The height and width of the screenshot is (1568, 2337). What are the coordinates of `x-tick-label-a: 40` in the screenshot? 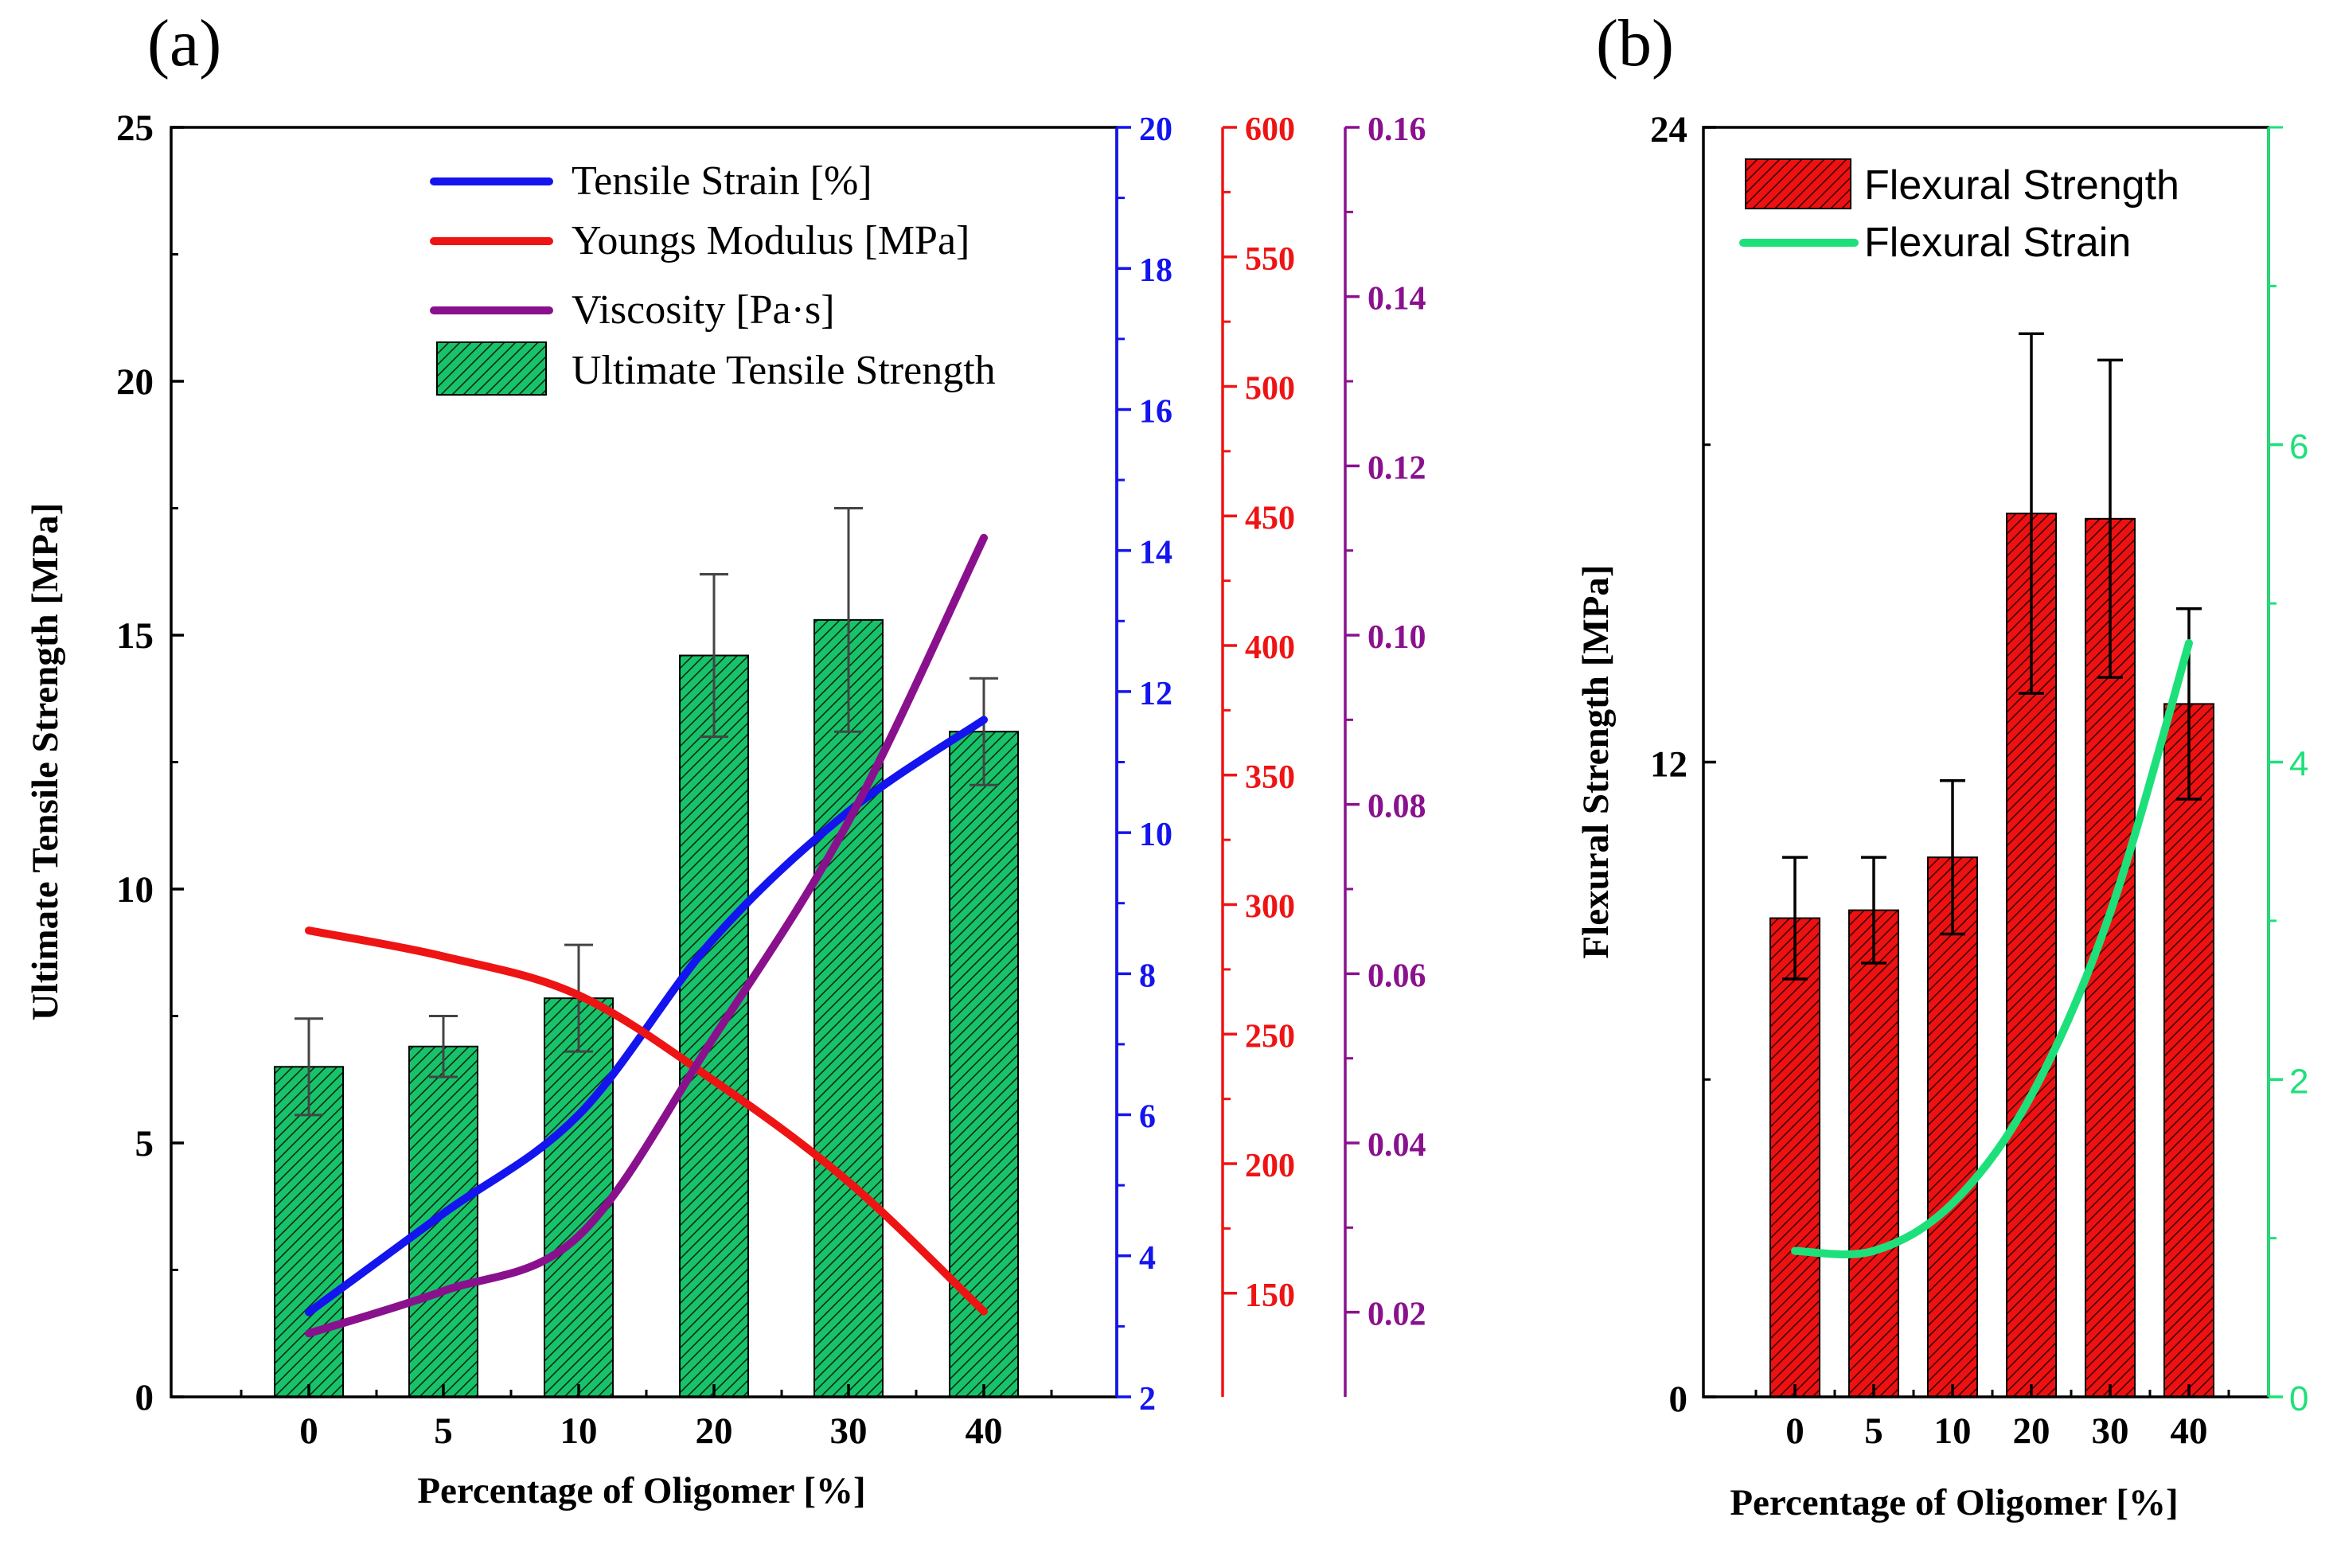 It's located at (984, 1431).